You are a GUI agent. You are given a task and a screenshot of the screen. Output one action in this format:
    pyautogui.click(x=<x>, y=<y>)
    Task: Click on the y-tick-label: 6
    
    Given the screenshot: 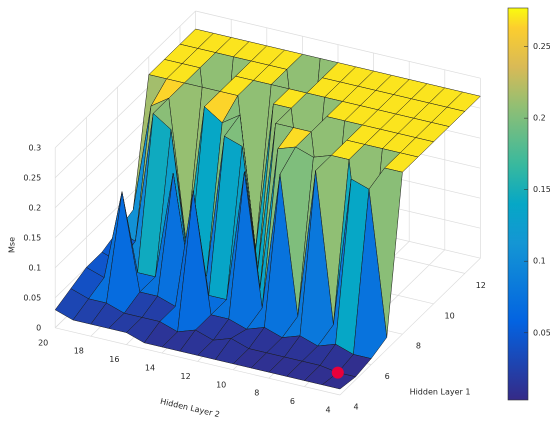 What is the action you would take?
    pyautogui.click(x=292, y=401)
    